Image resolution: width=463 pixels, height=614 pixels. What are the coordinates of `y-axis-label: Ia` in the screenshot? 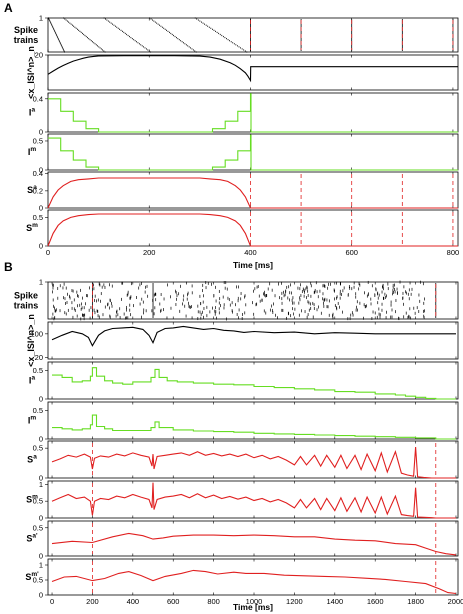 It's located at (32, 380).